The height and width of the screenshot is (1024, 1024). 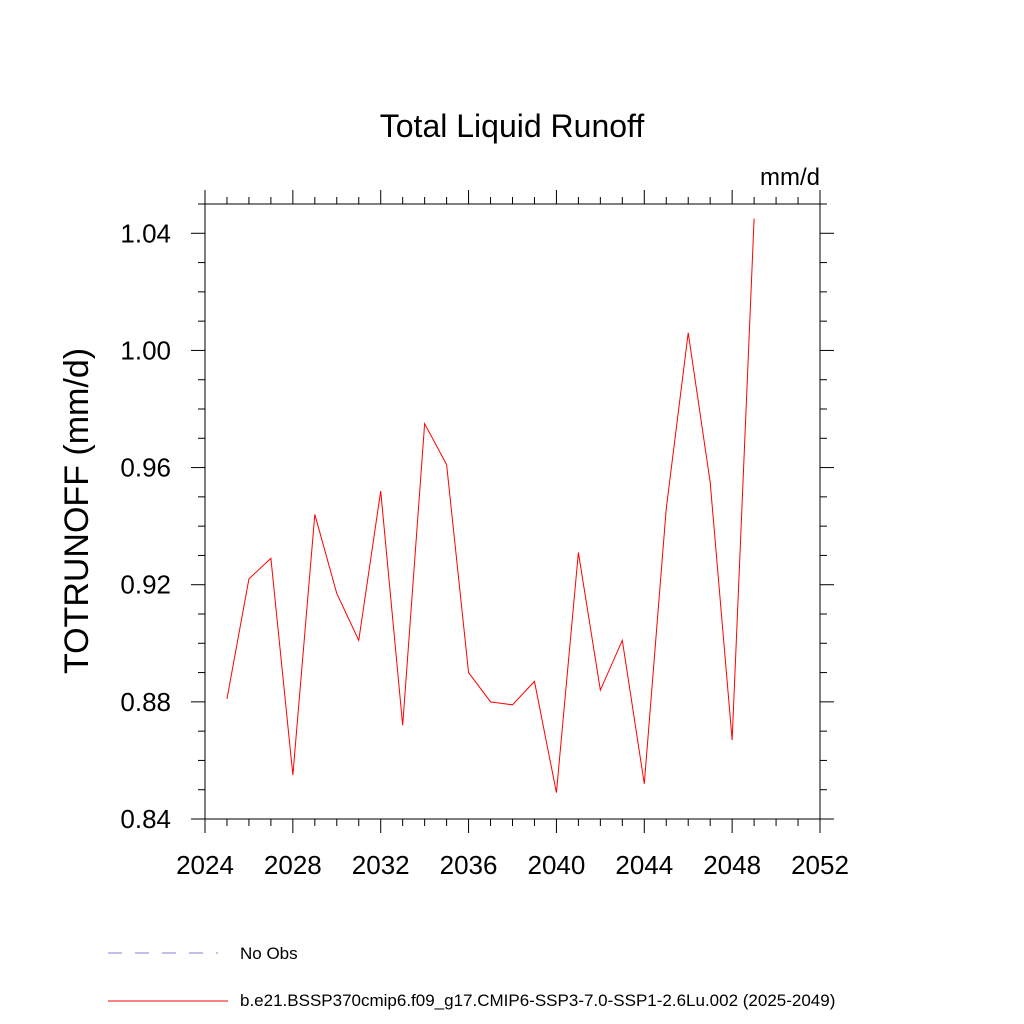 What do you see at coordinates (205, 865) in the screenshot?
I see `x-tick-label: 2024` at bounding box center [205, 865].